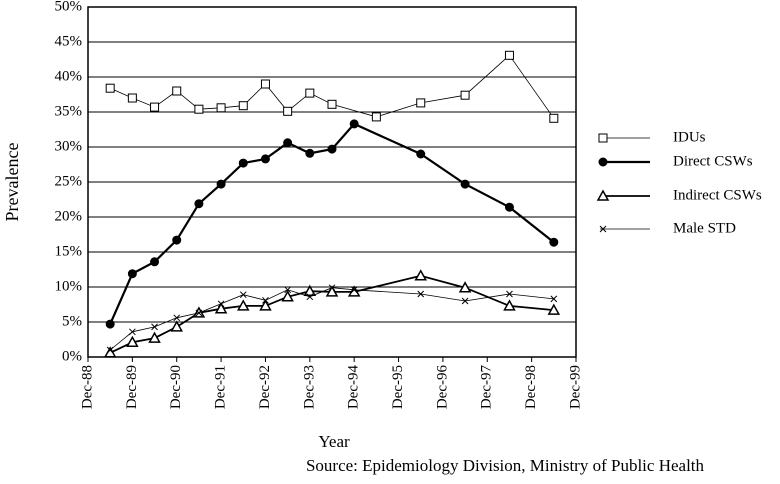  Describe the element at coordinates (265, 387) in the screenshot. I see `x-tick-label: Dec-92` at that location.